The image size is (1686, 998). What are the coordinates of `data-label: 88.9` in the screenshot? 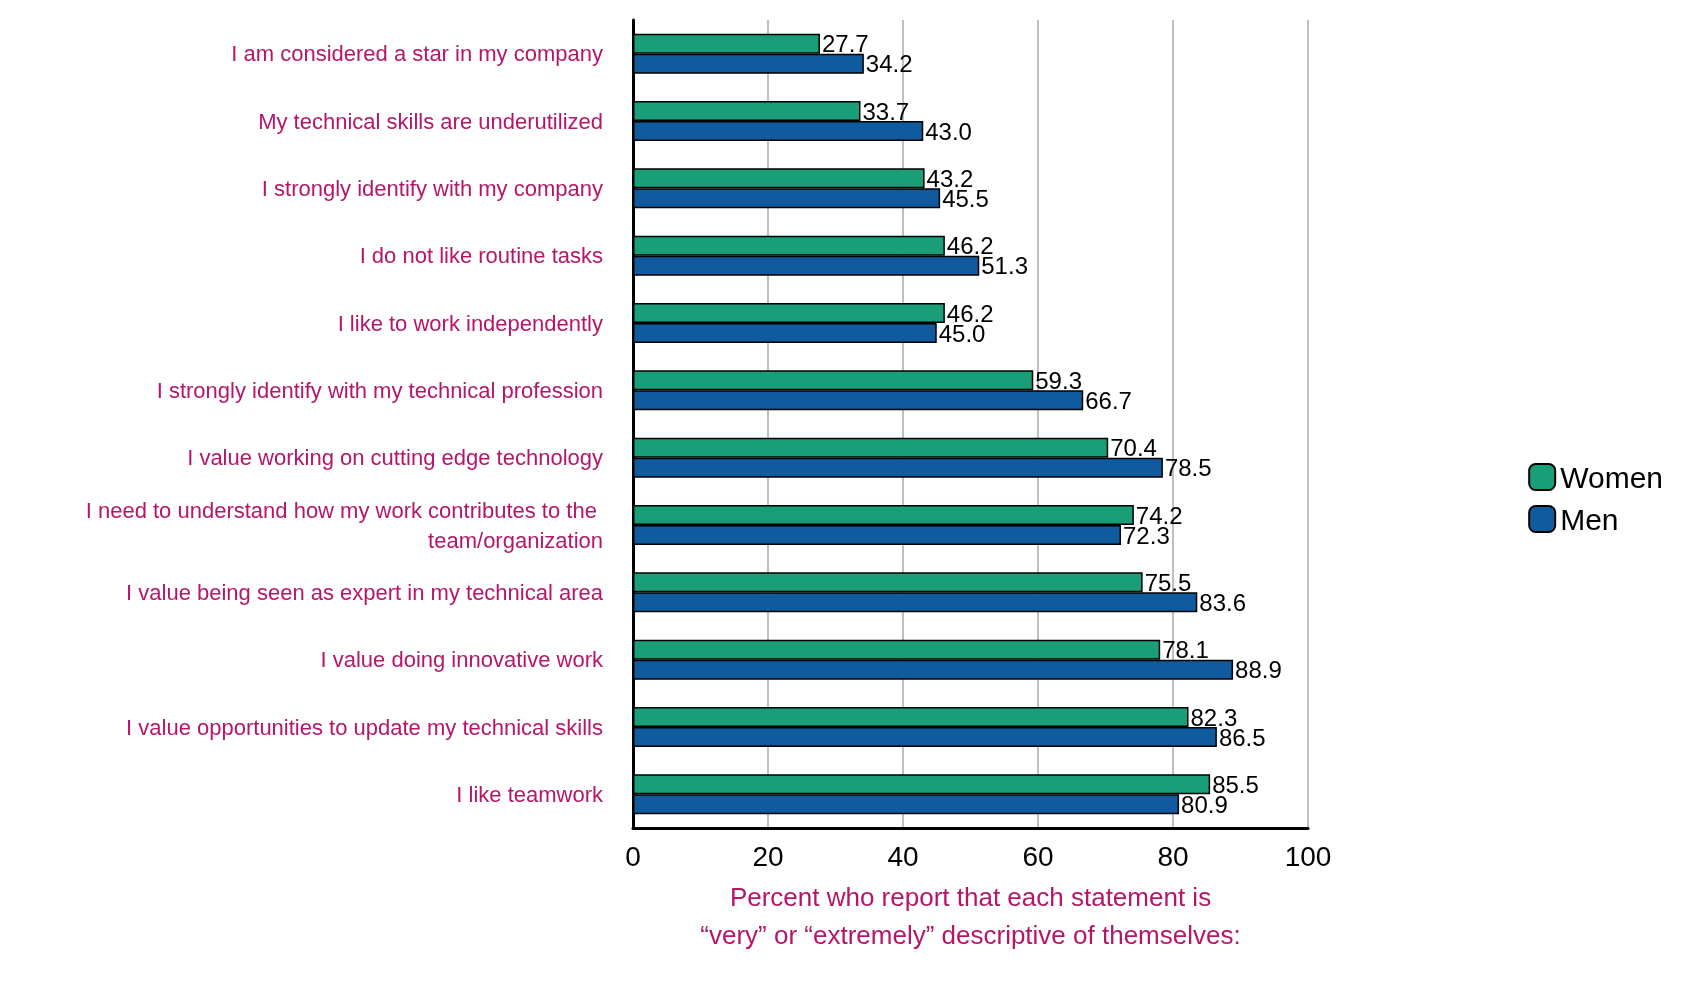 It's located at (1258, 670).